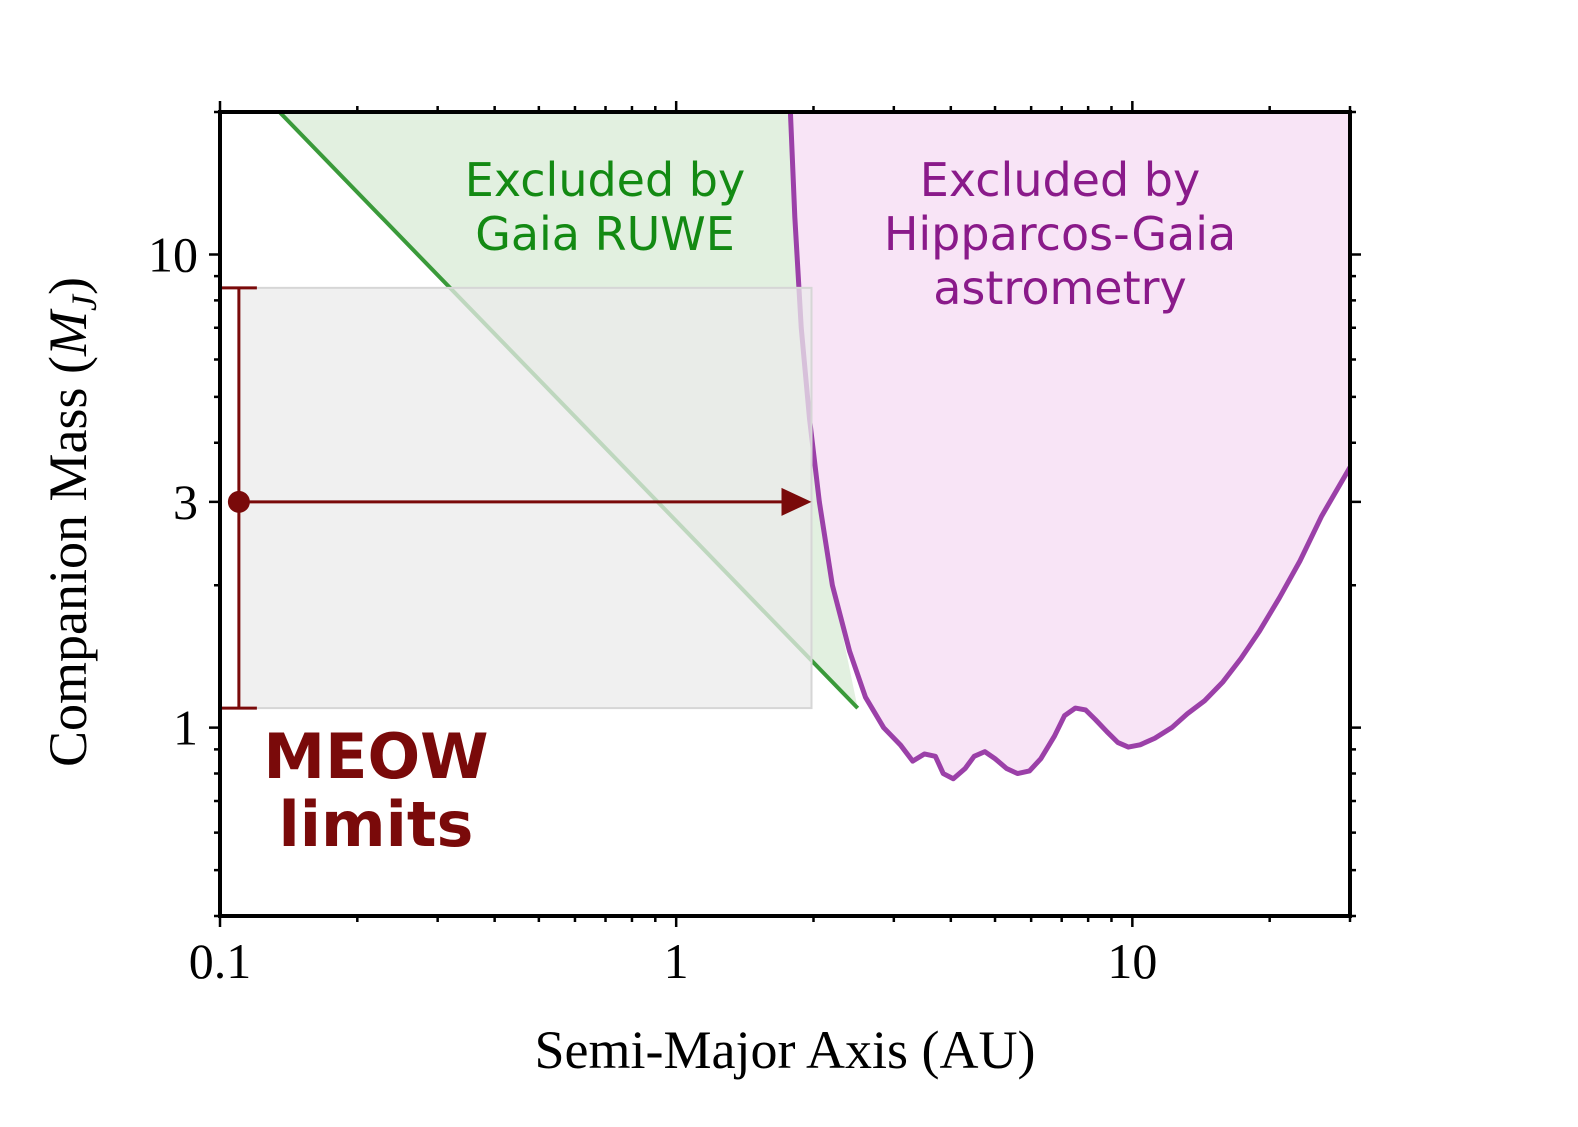 The image size is (1578, 1127). Describe the element at coordinates (238, 501) in the screenshot. I see `meow-data-point` at that location.